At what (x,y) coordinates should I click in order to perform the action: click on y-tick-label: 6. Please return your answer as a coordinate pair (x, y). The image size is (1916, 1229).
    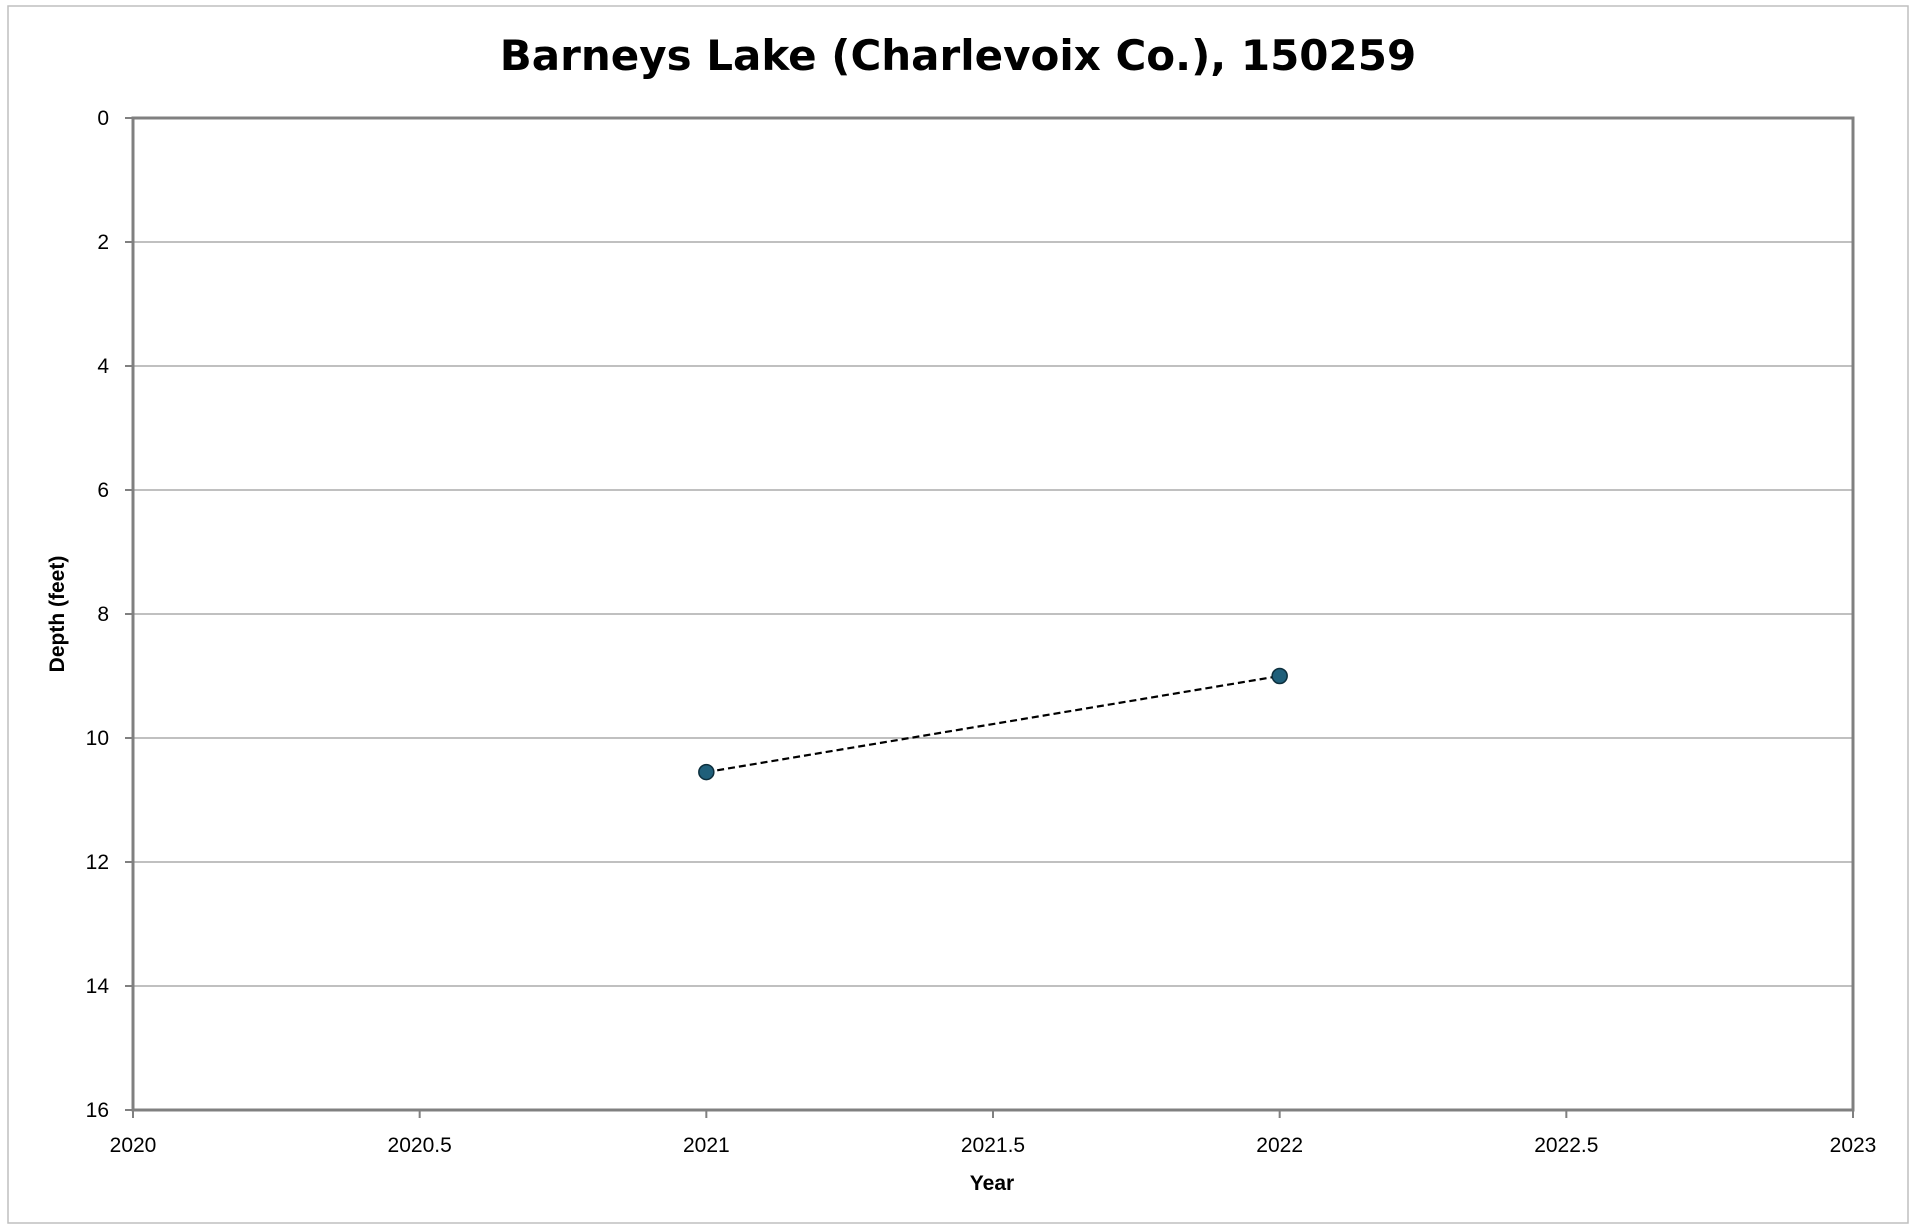
    Looking at the image, I should click on (103, 490).